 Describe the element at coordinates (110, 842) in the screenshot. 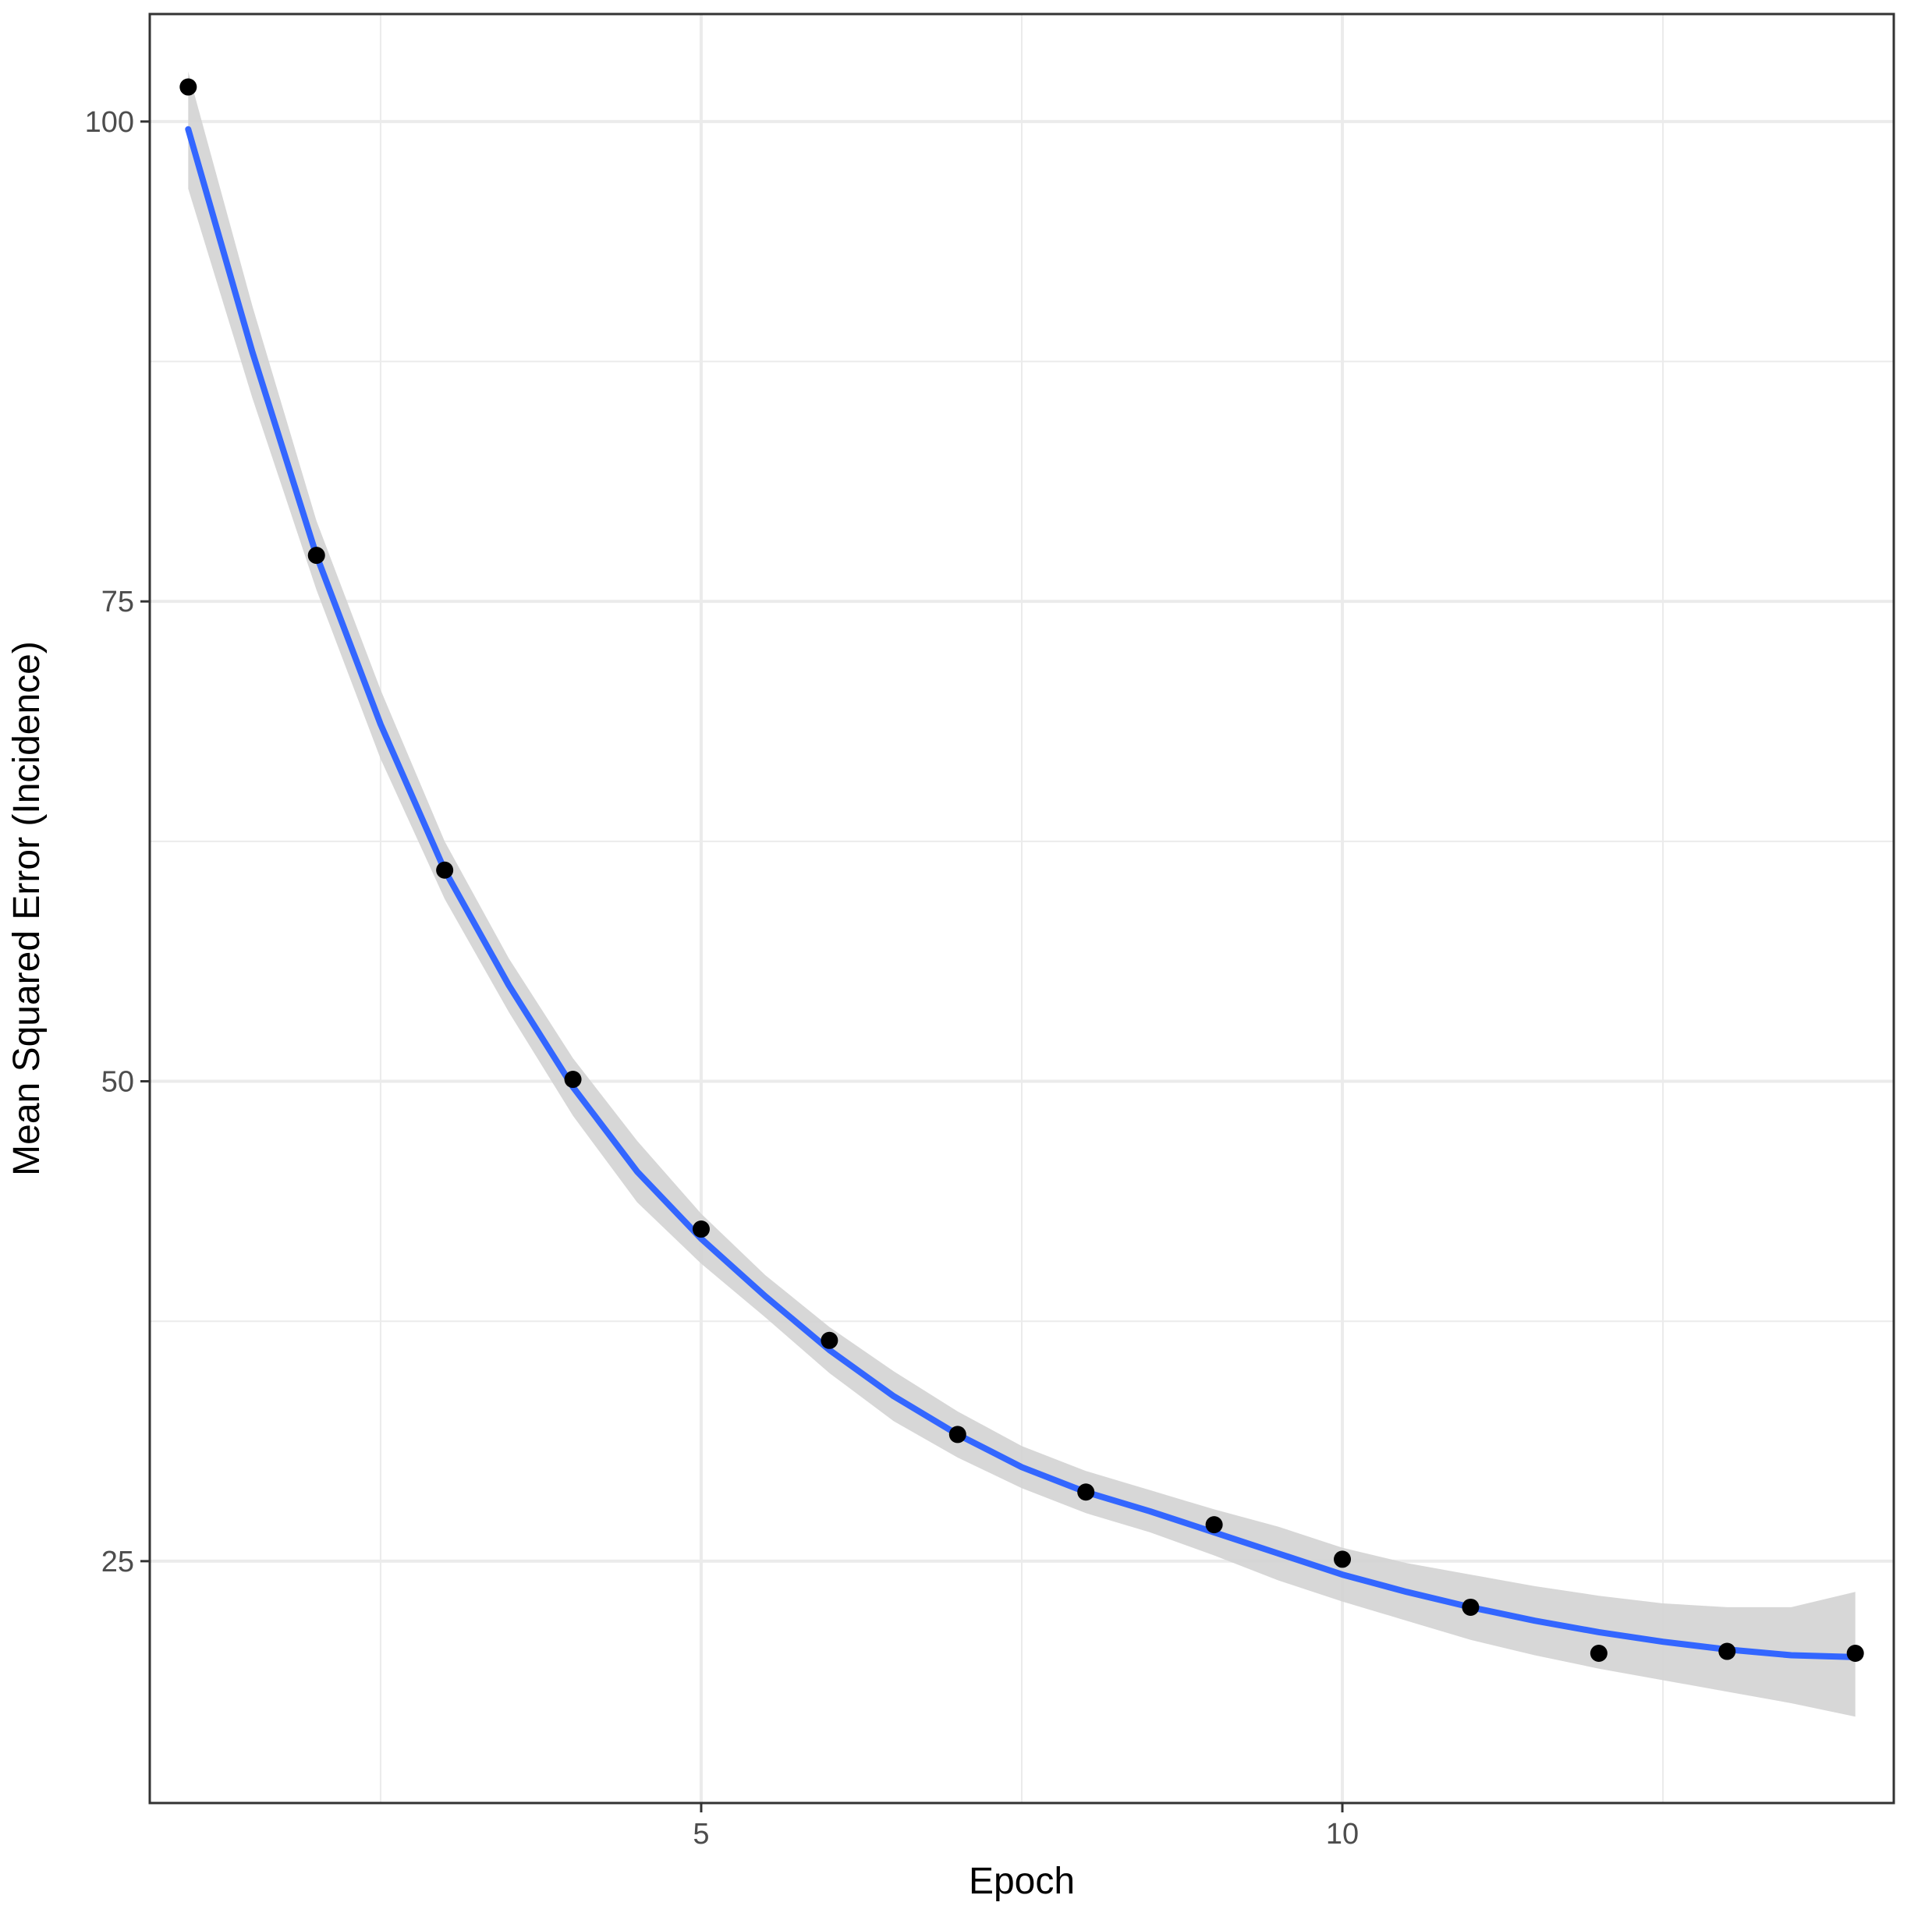

I see `y-tick-labels: 25 50 75 100` at that location.